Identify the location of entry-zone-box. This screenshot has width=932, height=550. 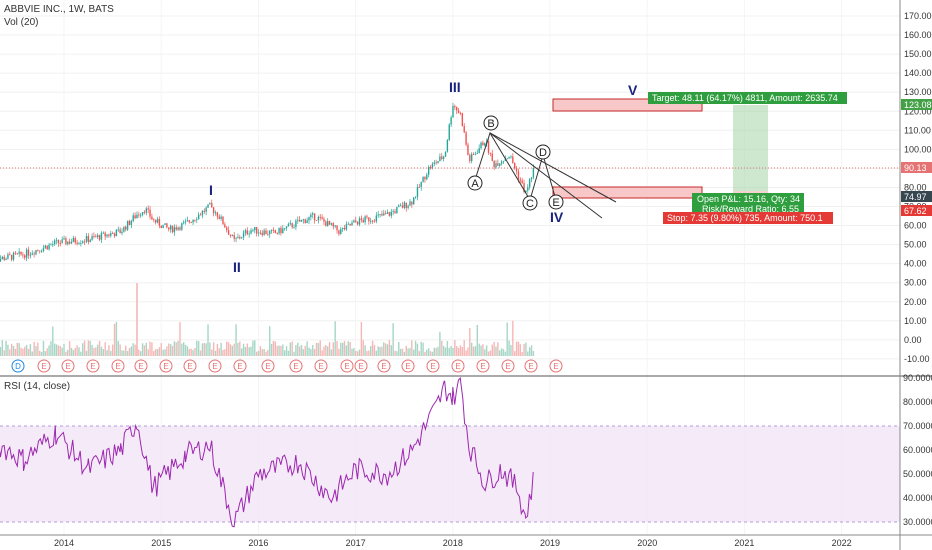
(627, 192).